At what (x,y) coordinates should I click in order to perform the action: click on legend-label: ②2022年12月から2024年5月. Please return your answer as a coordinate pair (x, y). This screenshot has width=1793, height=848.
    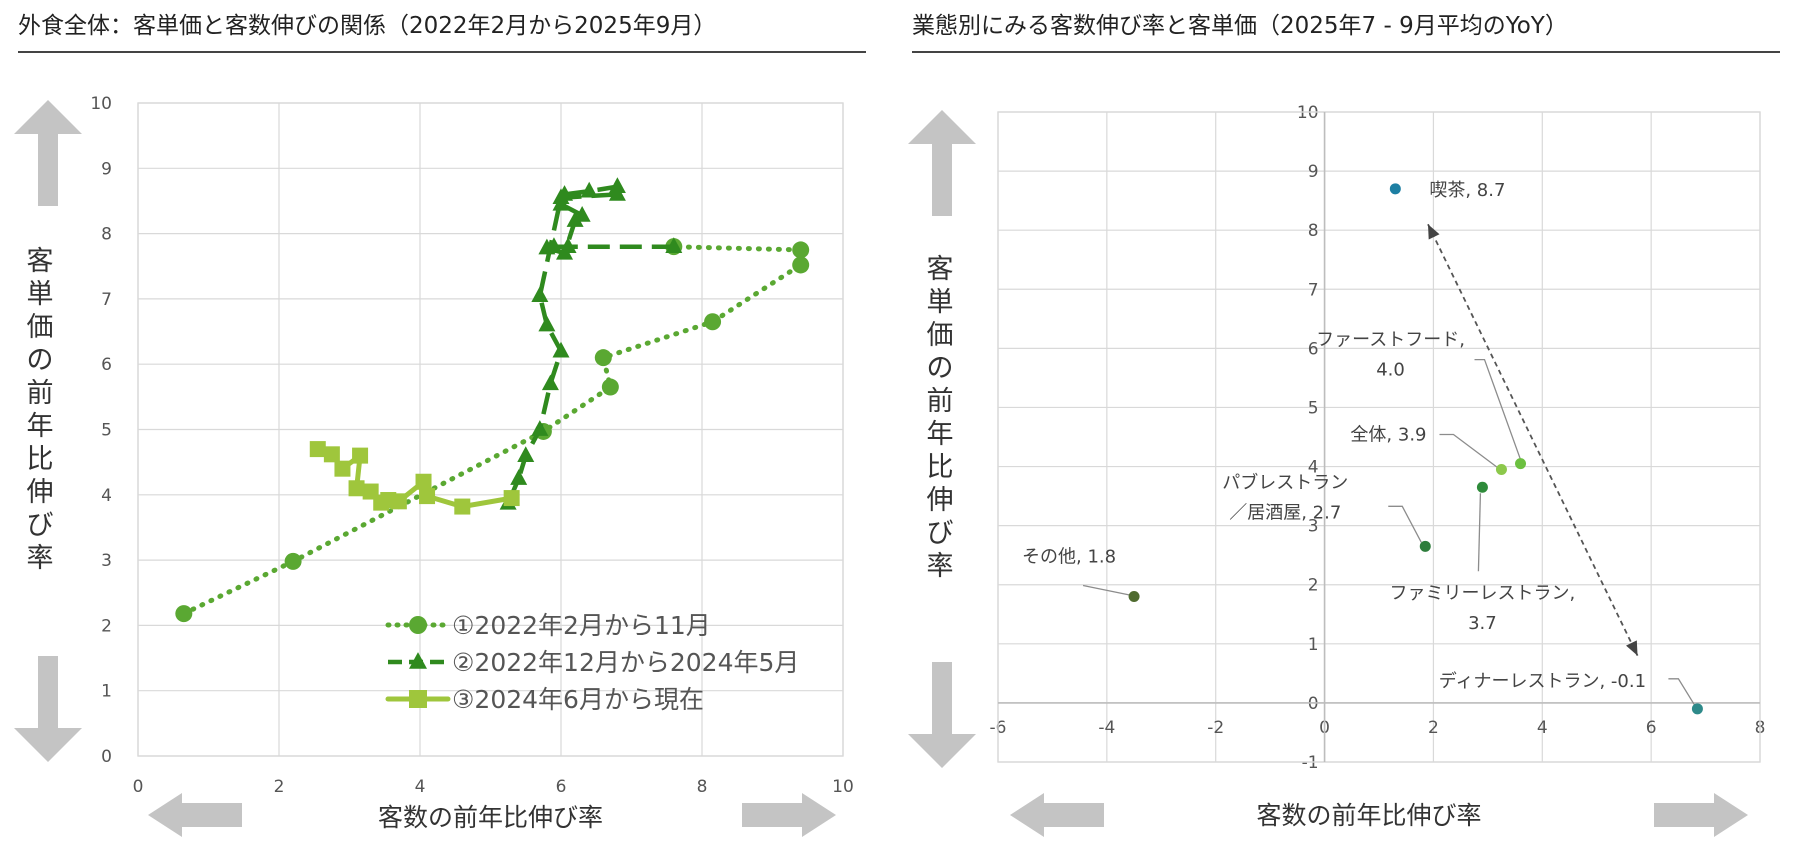
    Looking at the image, I should click on (625, 662).